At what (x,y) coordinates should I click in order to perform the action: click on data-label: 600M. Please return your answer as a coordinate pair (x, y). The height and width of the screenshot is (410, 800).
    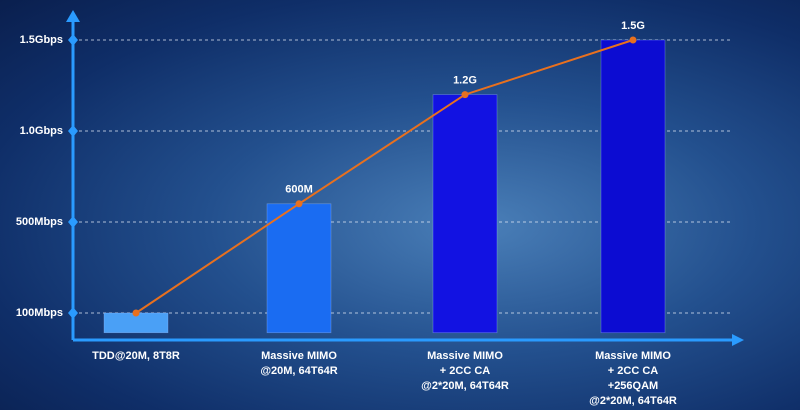
    Looking at the image, I should click on (299, 190).